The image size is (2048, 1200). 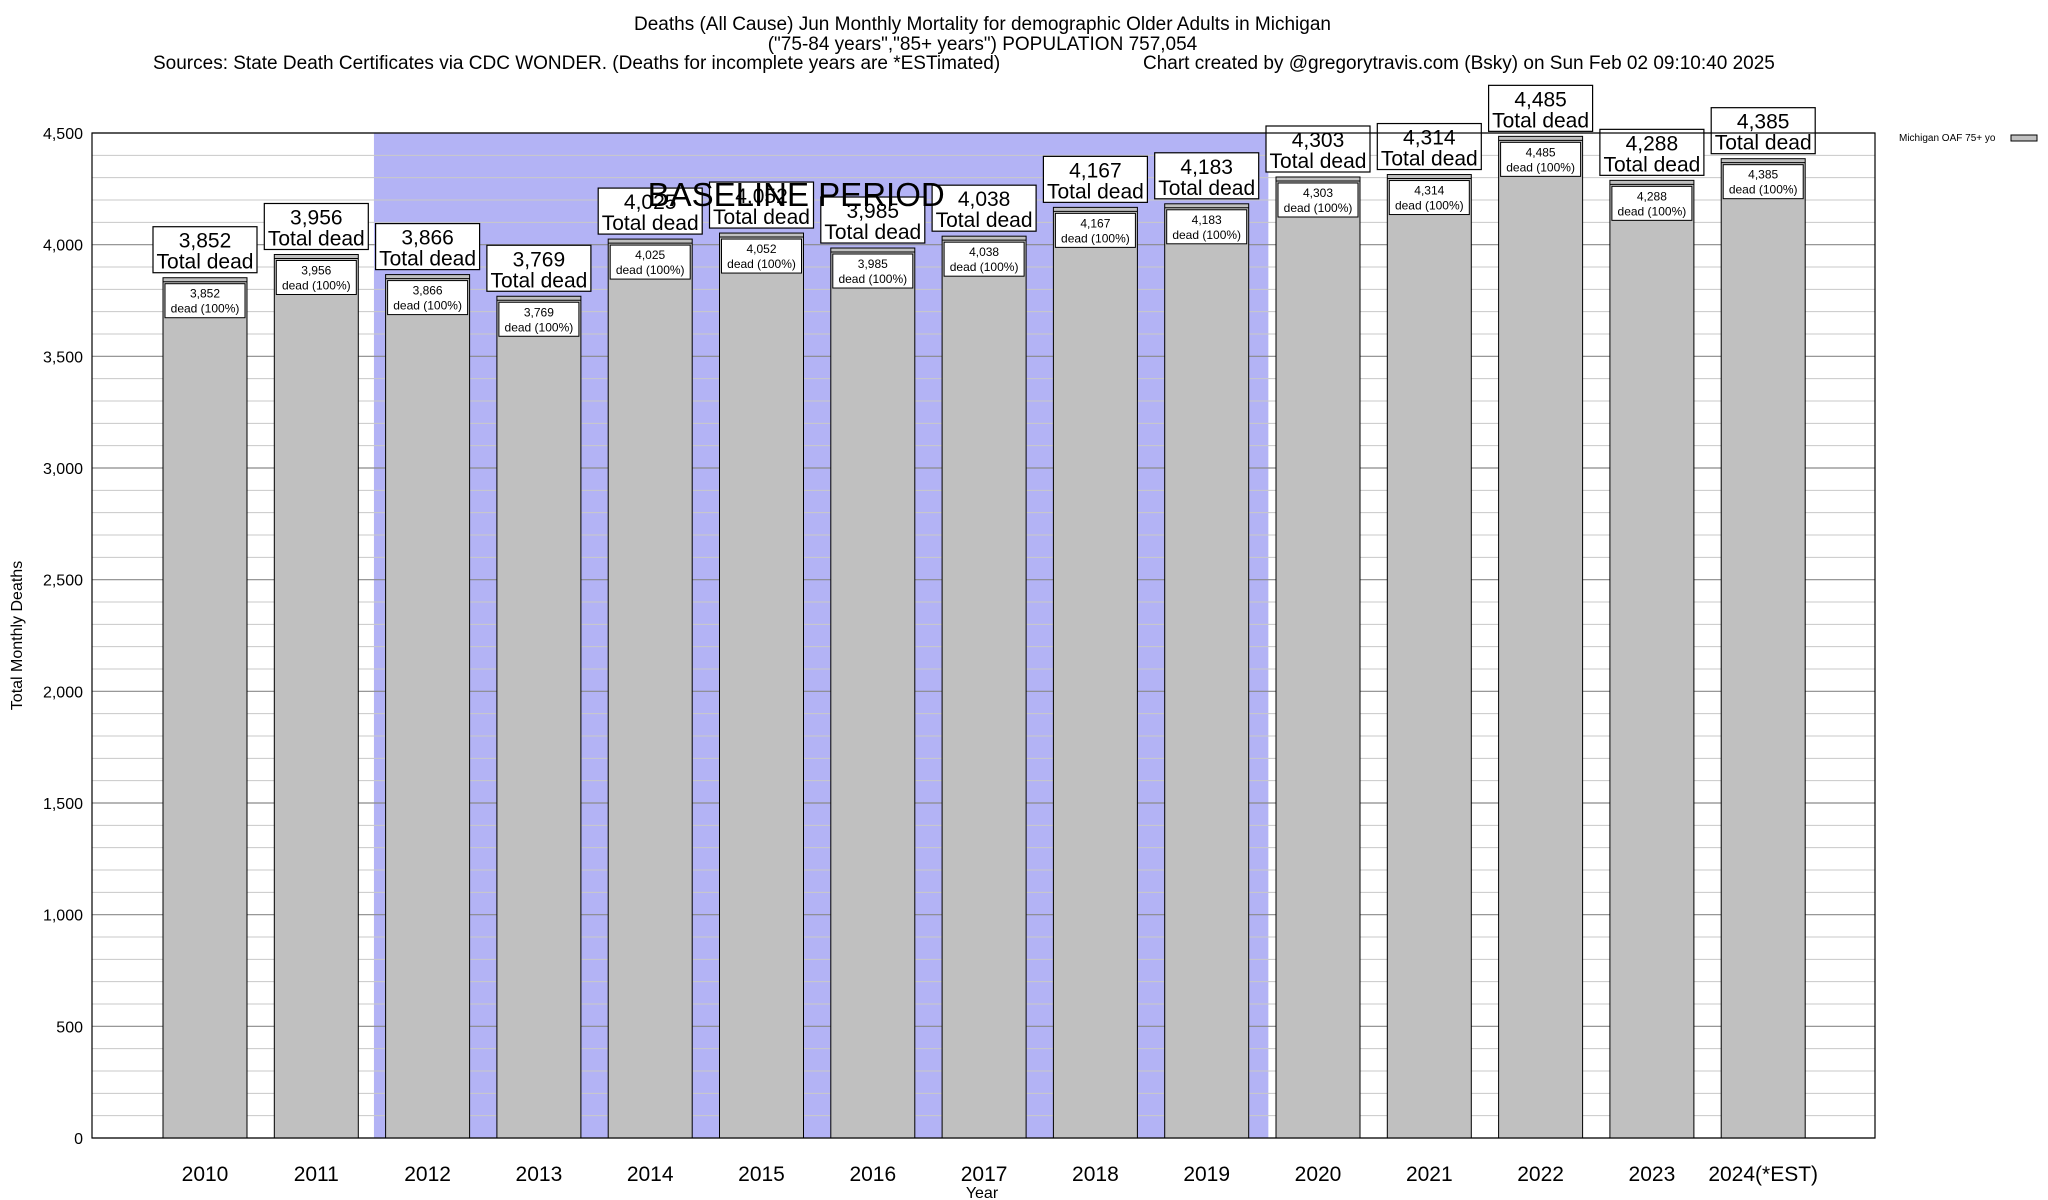 I want to click on top-value-label: 4,314, so click(x=1429, y=138).